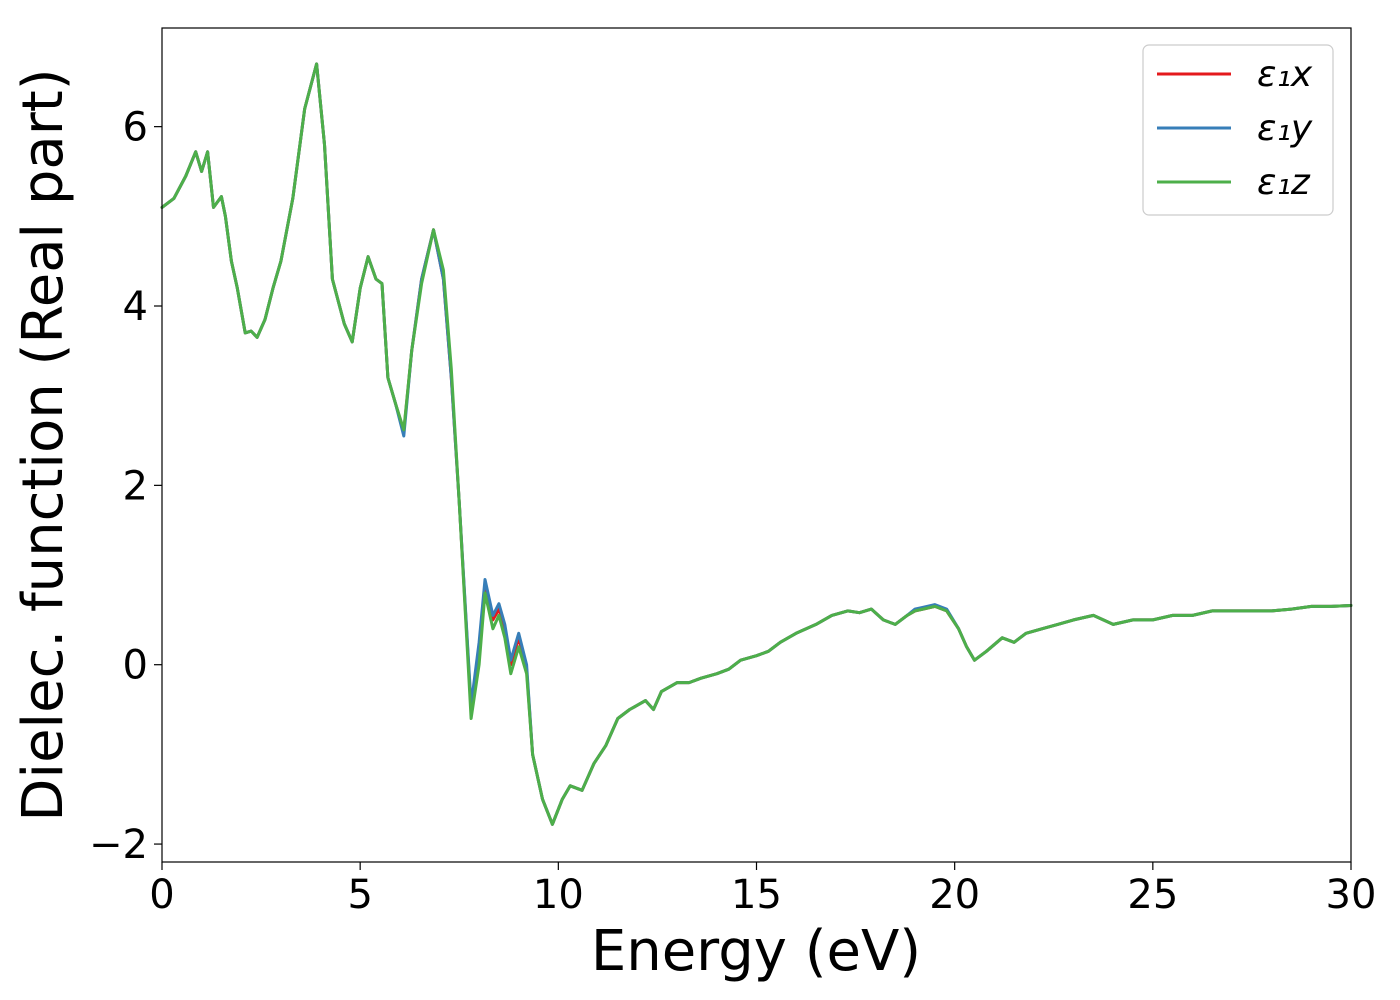 The width and height of the screenshot is (1400, 1000). Describe the element at coordinates (135, 666) in the screenshot. I see `y-tick-label: 0` at that location.